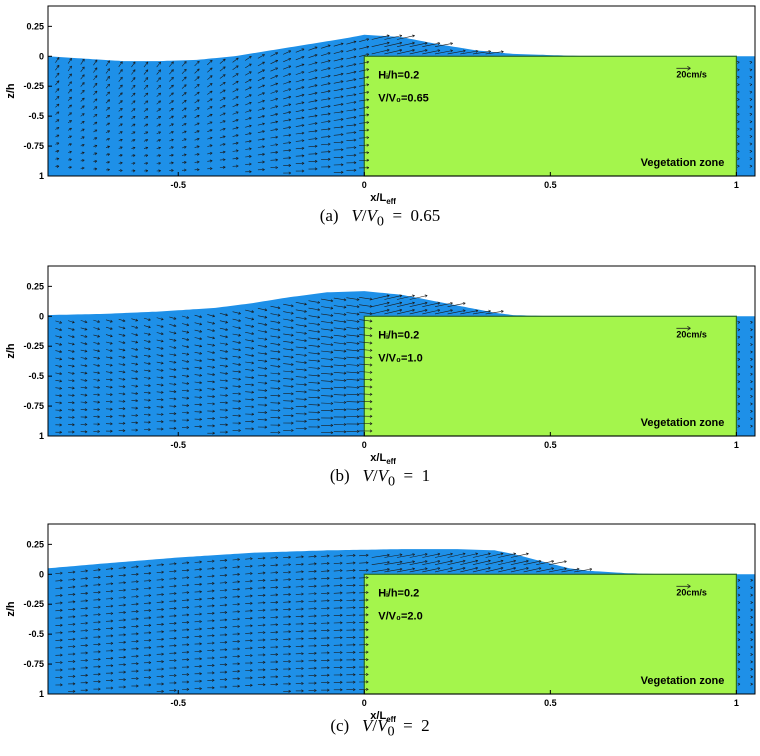  Describe the element at coordinates (400, 616) in the screenshot. I see `velocity-ratio-label: V/V₀=2.0` at that location.